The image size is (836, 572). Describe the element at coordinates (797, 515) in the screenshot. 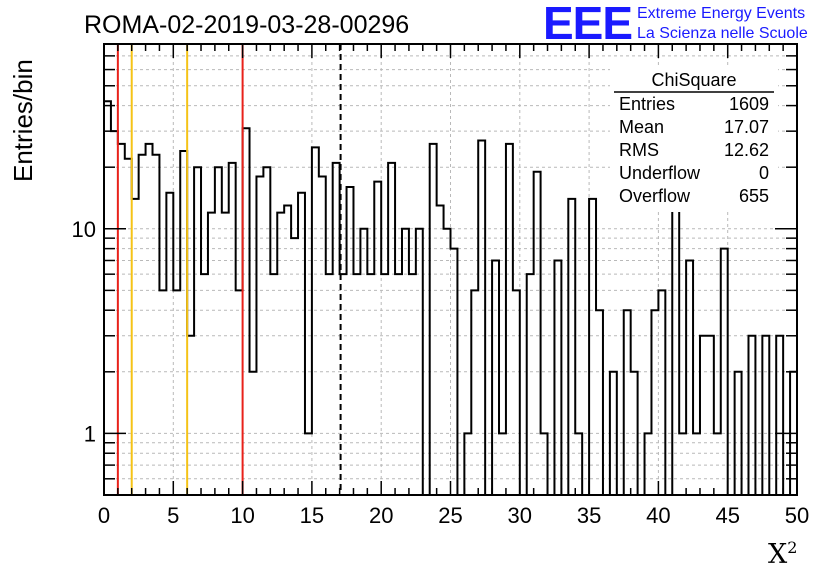

I see `x-tick-label: 50` at that location.